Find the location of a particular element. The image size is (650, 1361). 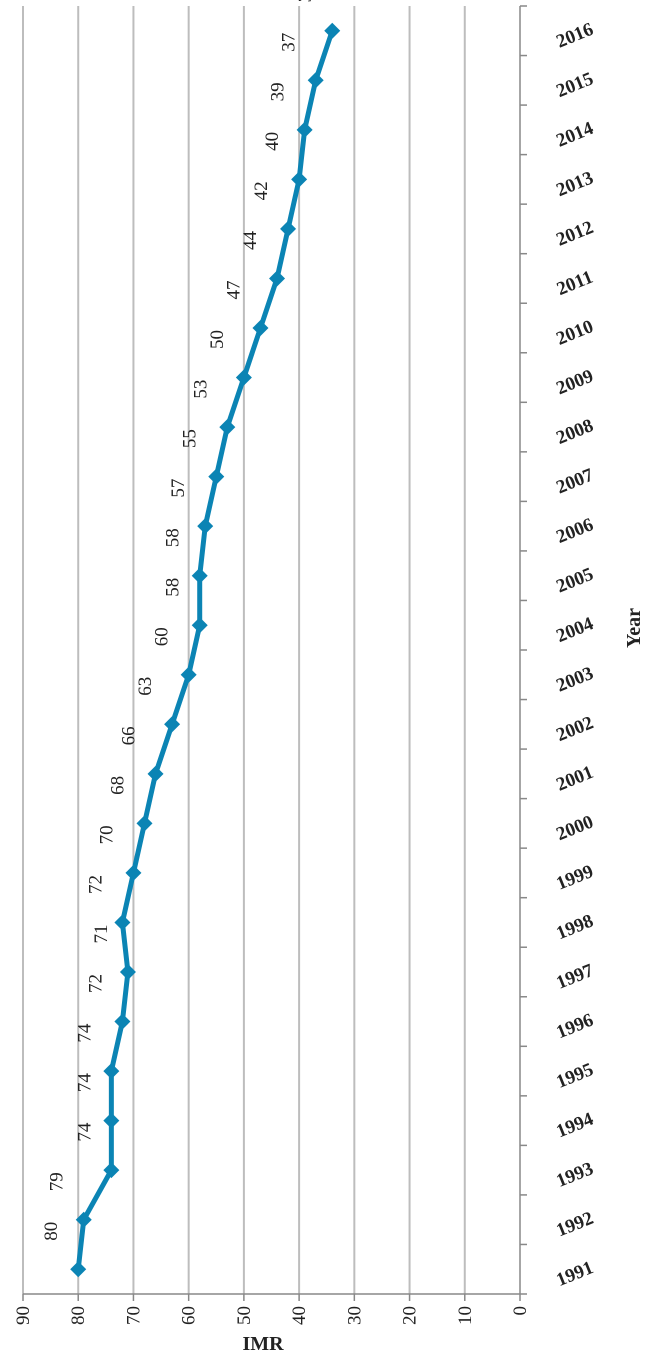

year-tick-label: 2010 is located at coordinates (574, 333).